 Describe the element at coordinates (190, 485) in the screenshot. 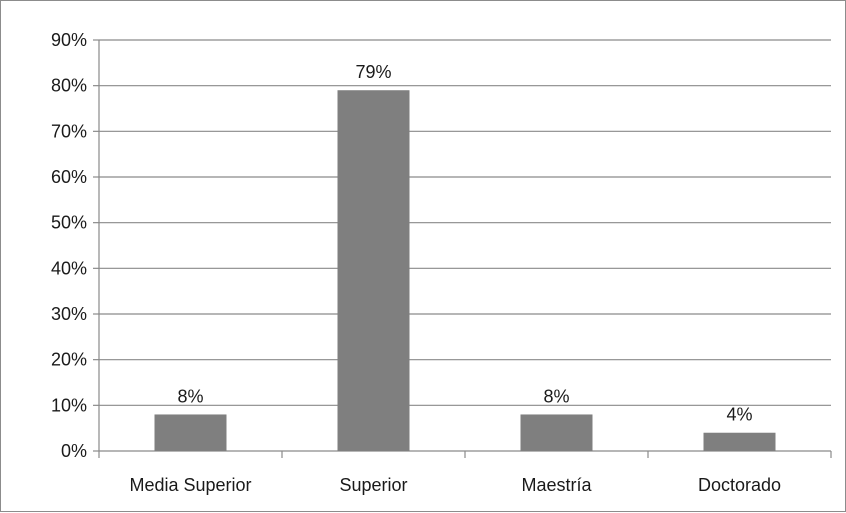

I see `category-label: Media Superior` at that location.